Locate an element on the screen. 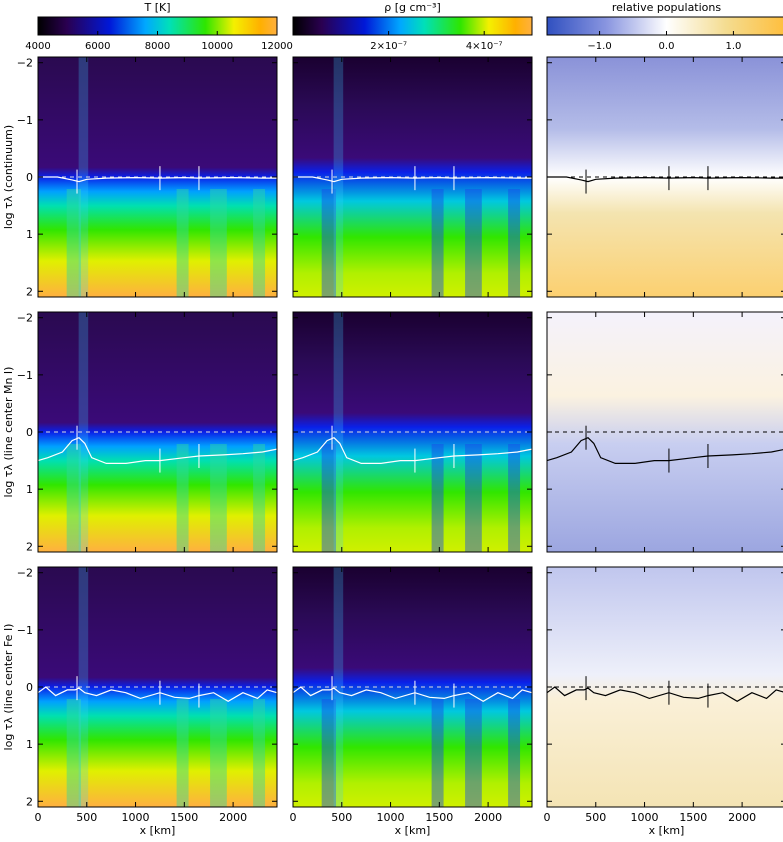 This screenshot has height=842, width=783. colorbar-tick-label: 12000 is located at coordinates (277, 46).